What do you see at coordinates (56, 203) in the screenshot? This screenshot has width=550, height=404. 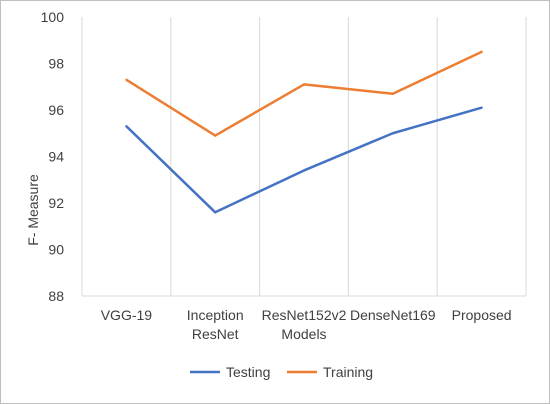 I see `y-tick-label: 92` at bounding box center [56, 203].